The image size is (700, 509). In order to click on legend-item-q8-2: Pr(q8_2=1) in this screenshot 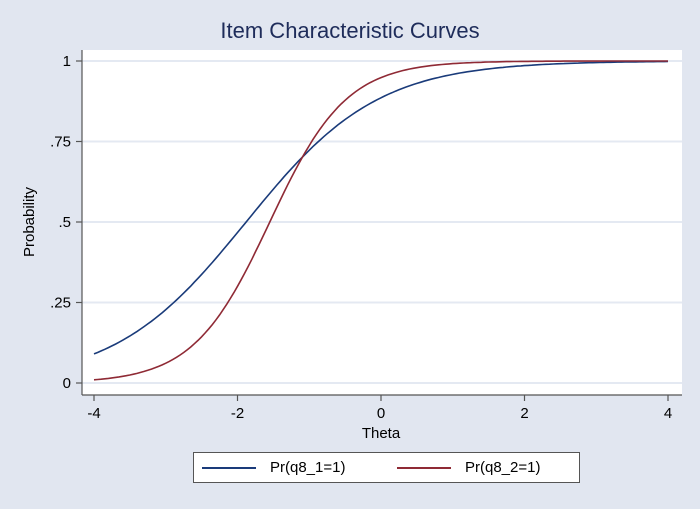, I will do `click(468, 467)`.